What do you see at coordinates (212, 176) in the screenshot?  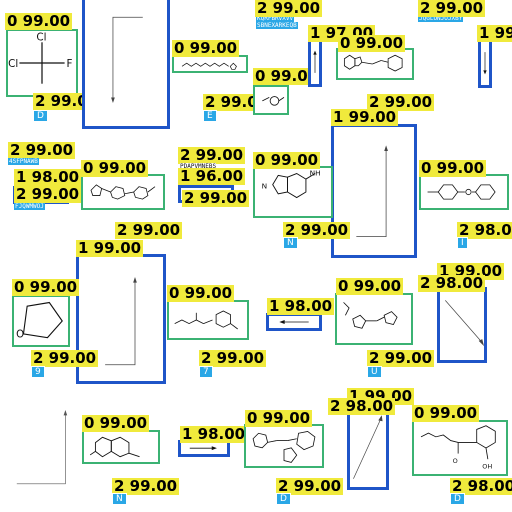 I see `score-label: 1 96.00` at bounding box center [212, 176].